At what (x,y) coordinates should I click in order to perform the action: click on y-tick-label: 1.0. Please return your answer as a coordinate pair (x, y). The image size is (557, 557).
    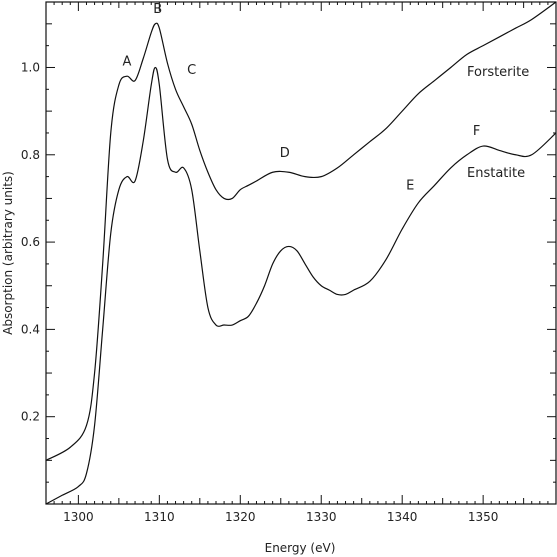
    Looking at the image, I should click on (30, 67).